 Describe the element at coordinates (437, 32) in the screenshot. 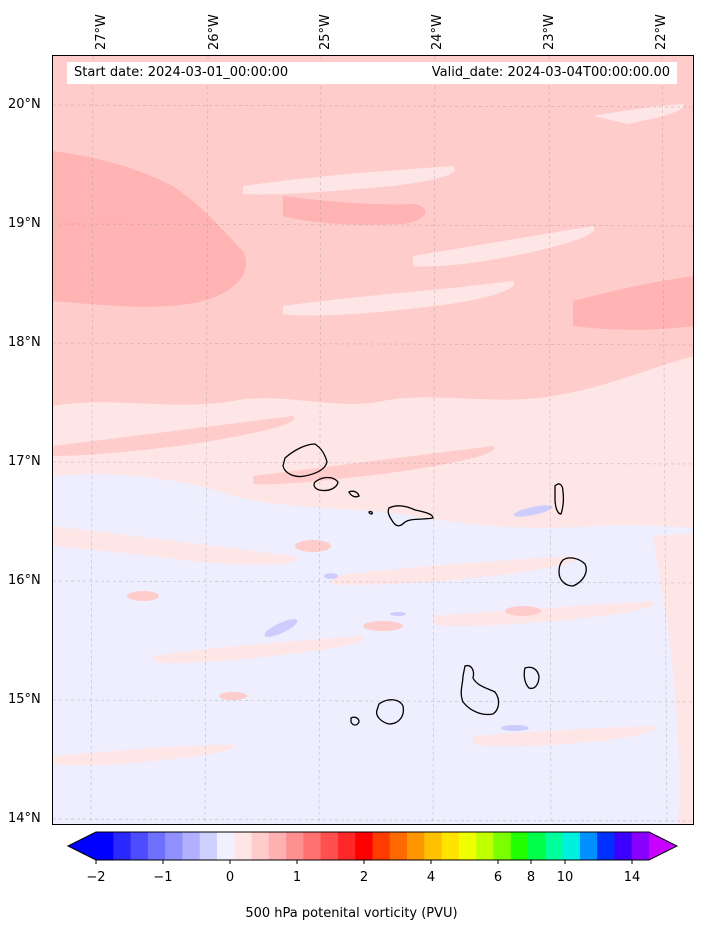

I see `lon-label-24w: 24°W` at that location.